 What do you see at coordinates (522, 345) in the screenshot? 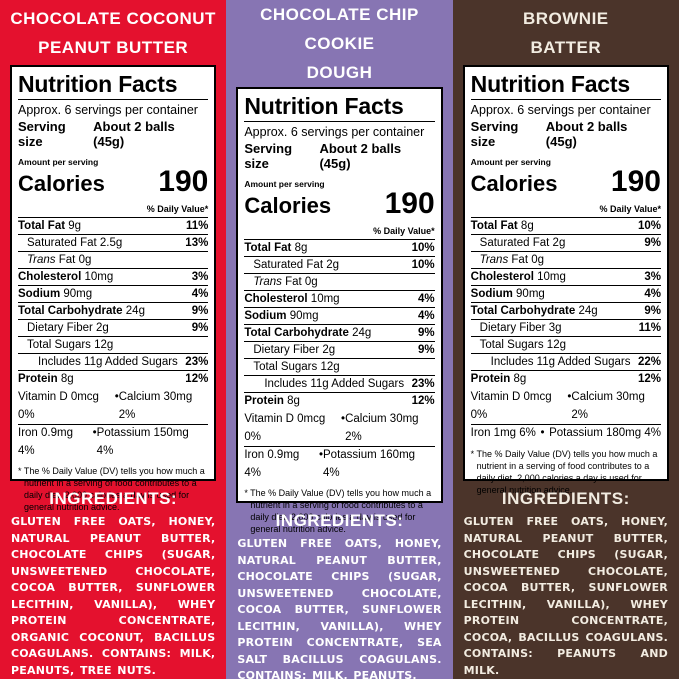
I see `nutrient-name: Total Sugars 12g` at bounding box center [522, 345].